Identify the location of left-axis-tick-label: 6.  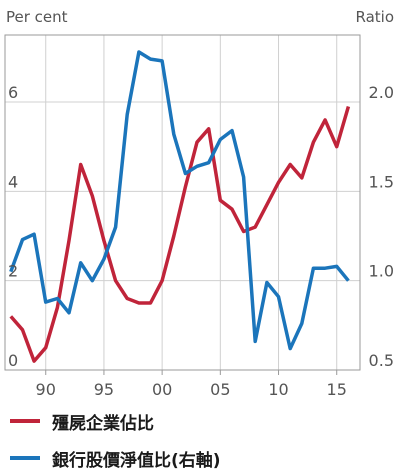
(13, 92).